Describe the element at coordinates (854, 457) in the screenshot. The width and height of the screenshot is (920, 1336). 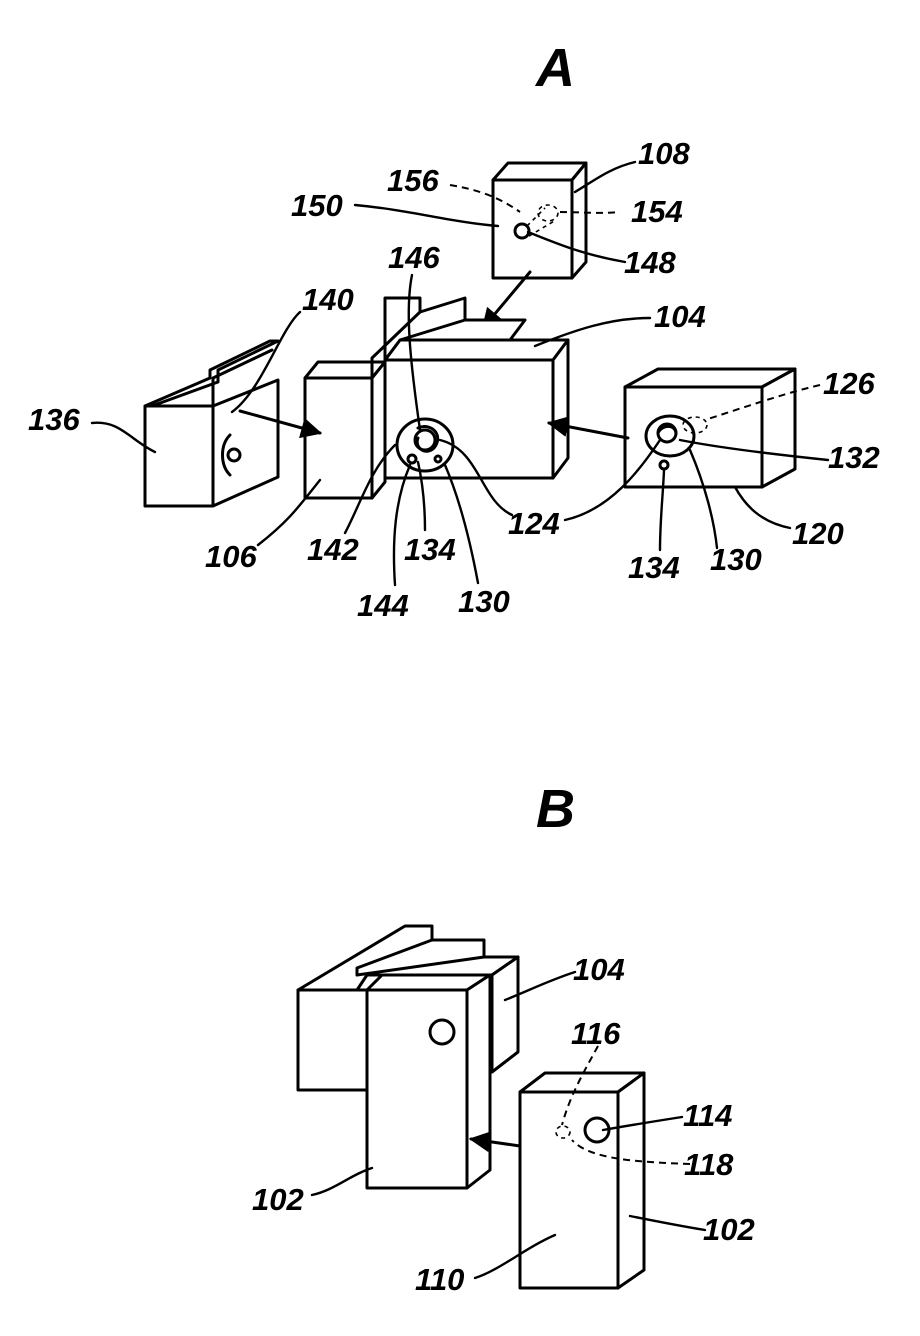
I see `label-132: 132` at that location.